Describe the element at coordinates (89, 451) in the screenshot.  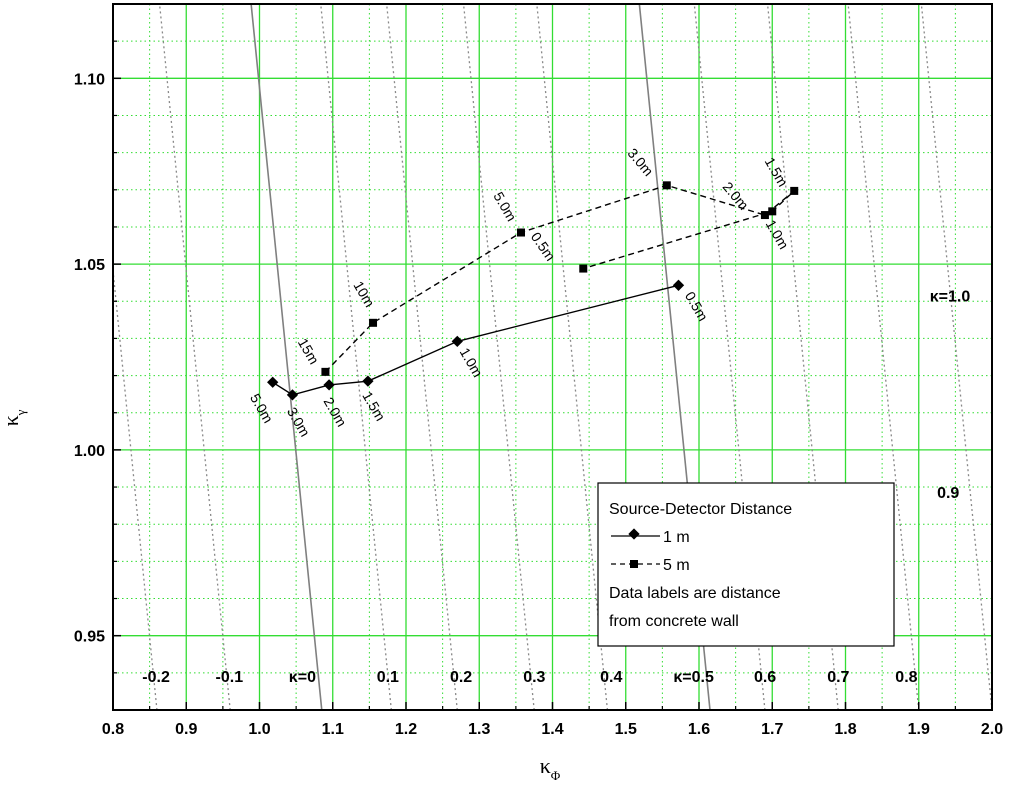
I see `y-tick-label-1-00: 1.00` at that location.